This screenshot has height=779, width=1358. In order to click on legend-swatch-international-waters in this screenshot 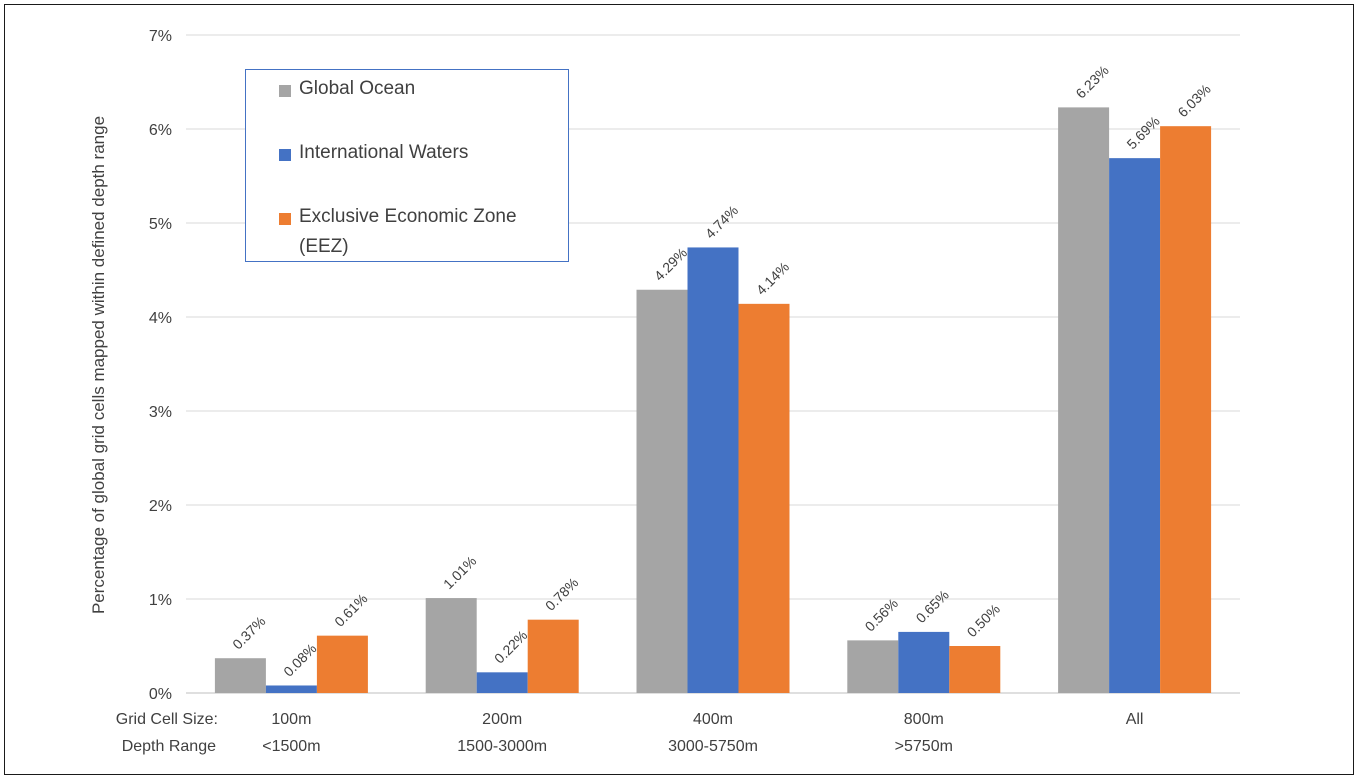, I will do `click(285, 155)`.